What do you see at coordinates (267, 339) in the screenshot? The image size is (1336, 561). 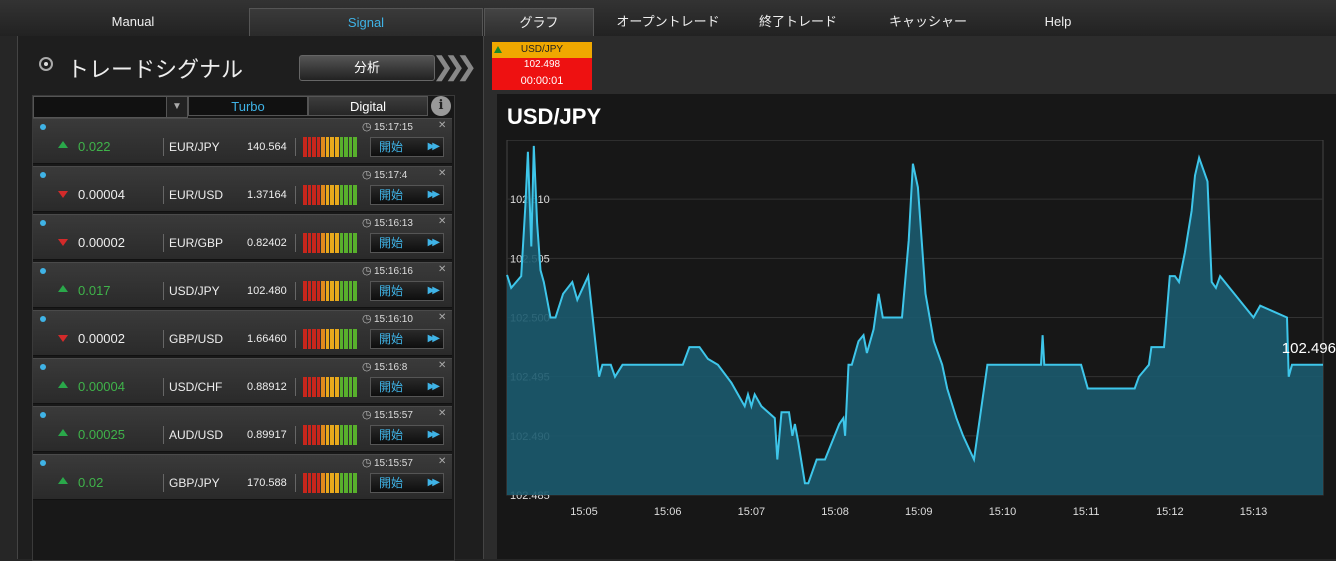 I see `signal-price: 1.66460` at bounding box center [267, 339].